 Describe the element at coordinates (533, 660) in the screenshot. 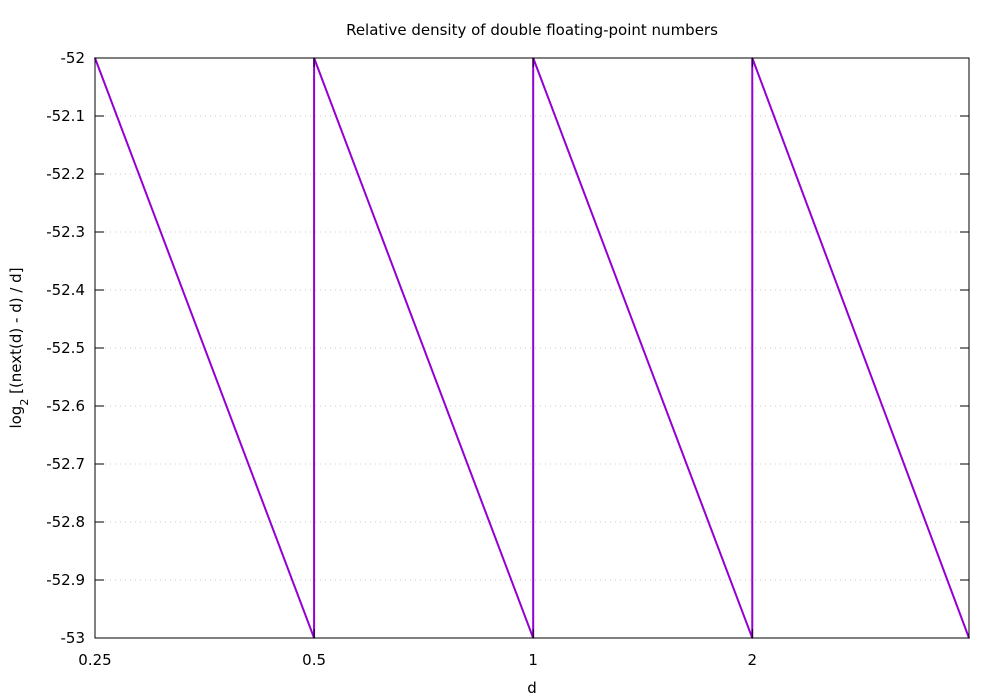

I see `x-tick-label-1: 1` at that location.